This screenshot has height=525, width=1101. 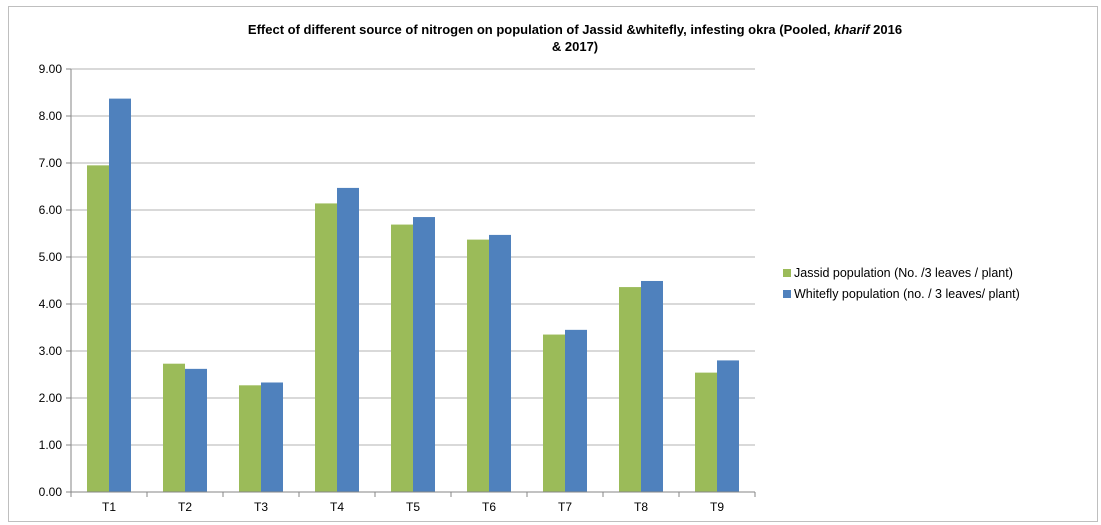 What do you see at coordinates (196, 430) in the screenshot?
I see `bar-whitefly-t2` at bounding box center [196, 430].